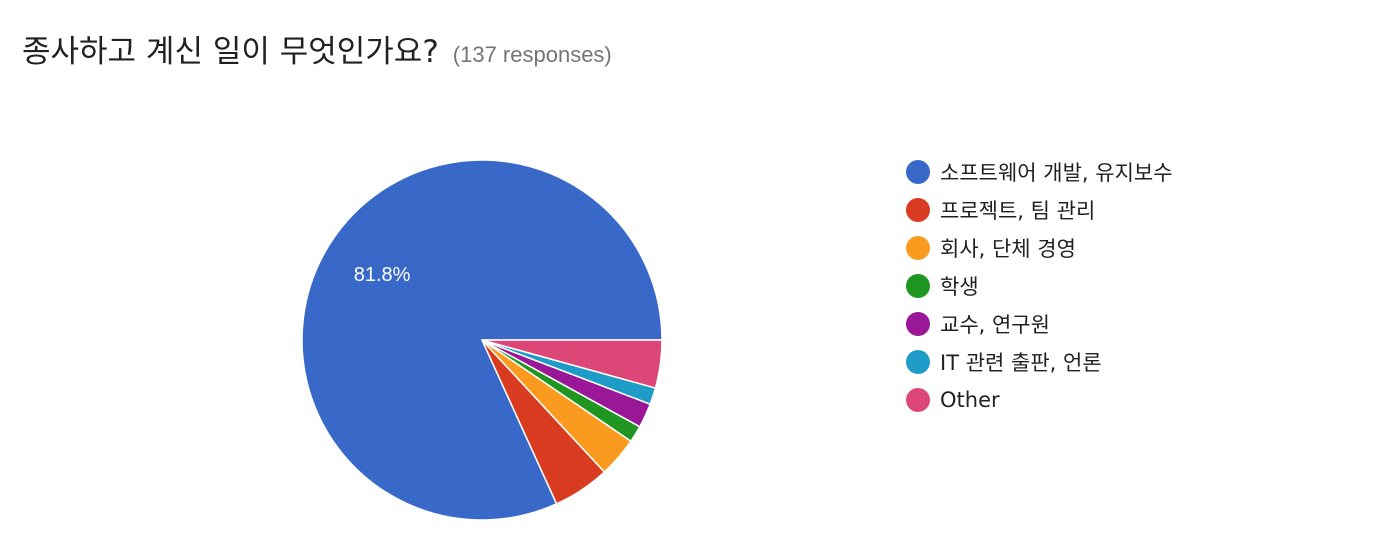 The width and height of the screenshot is (1398, 556). Describe the element at coordinates (532, 54) in the screenshot. I see `response-count: (137 responses)` at that location.